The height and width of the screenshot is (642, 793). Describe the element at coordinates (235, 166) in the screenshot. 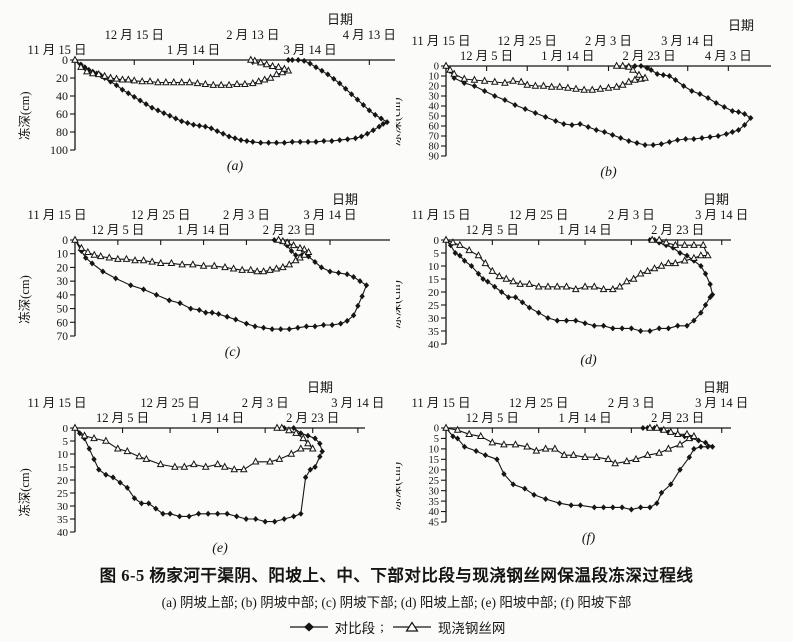

I see `svg-text: (a)` at that location.